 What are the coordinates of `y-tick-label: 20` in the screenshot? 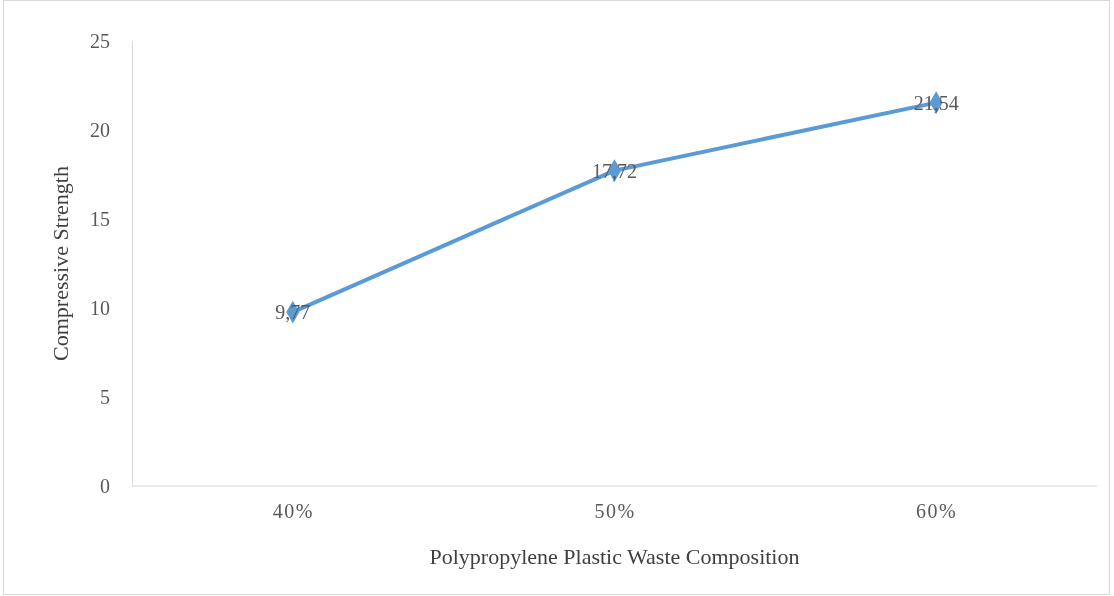 It's located at (100, 129).